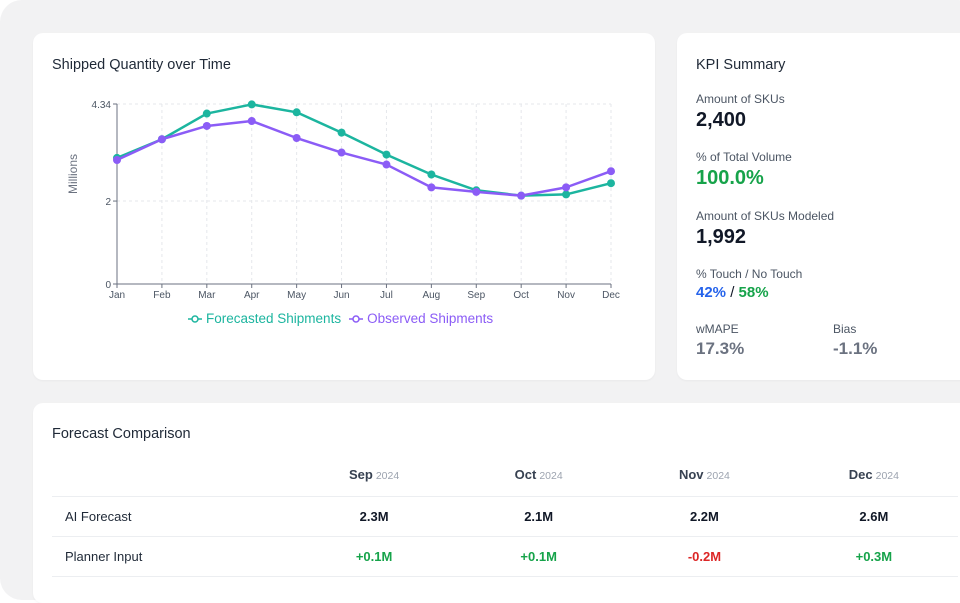 The image size is (960, 603). I want to click on x-tick-label: Jan, so click(117, 295).